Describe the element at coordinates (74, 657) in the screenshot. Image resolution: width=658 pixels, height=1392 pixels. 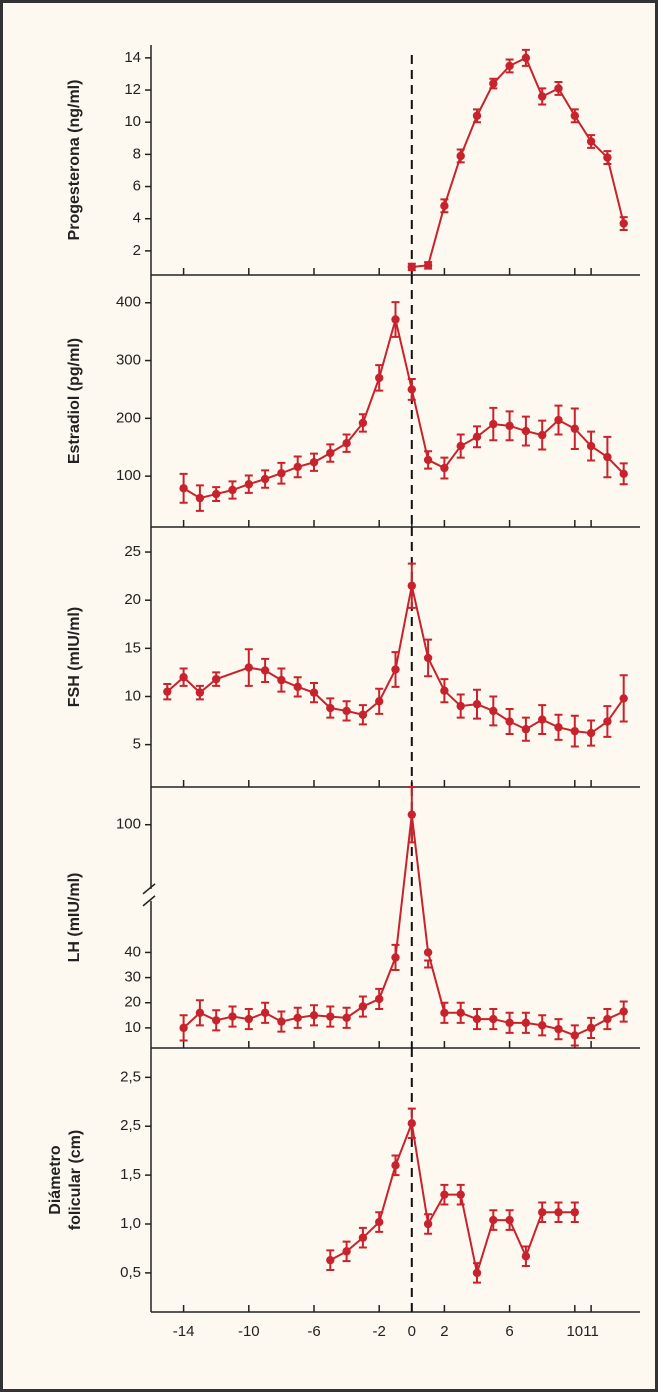
I see `y-axis-label: FSH (mIU/ml)` at that location.